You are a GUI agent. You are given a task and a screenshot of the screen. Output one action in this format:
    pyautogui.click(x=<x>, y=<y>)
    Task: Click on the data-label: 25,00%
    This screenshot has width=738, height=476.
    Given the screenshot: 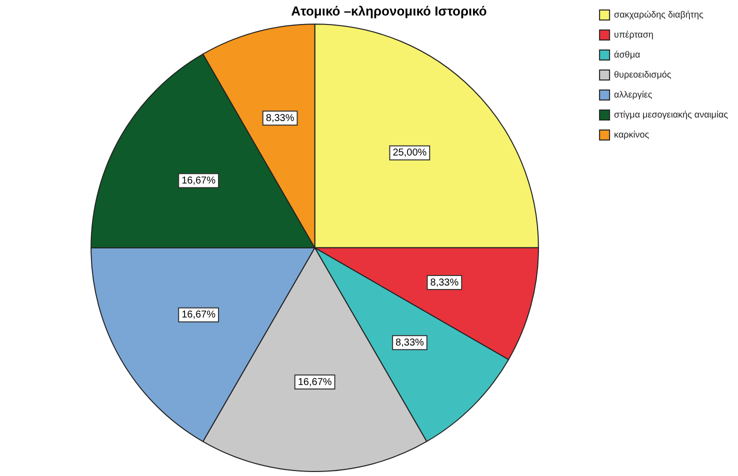 What is the action you would take?
    pyautogui.click(x=409, y=153)
    